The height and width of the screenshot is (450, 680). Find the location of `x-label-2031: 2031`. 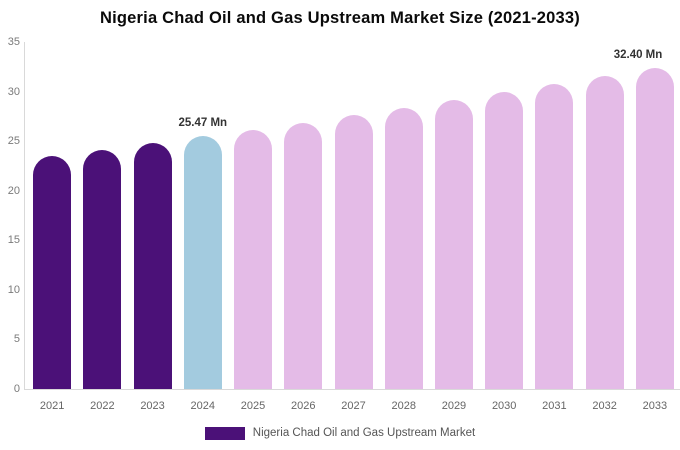

x-label-2031: 2031 is located at coordinates (554, 406).